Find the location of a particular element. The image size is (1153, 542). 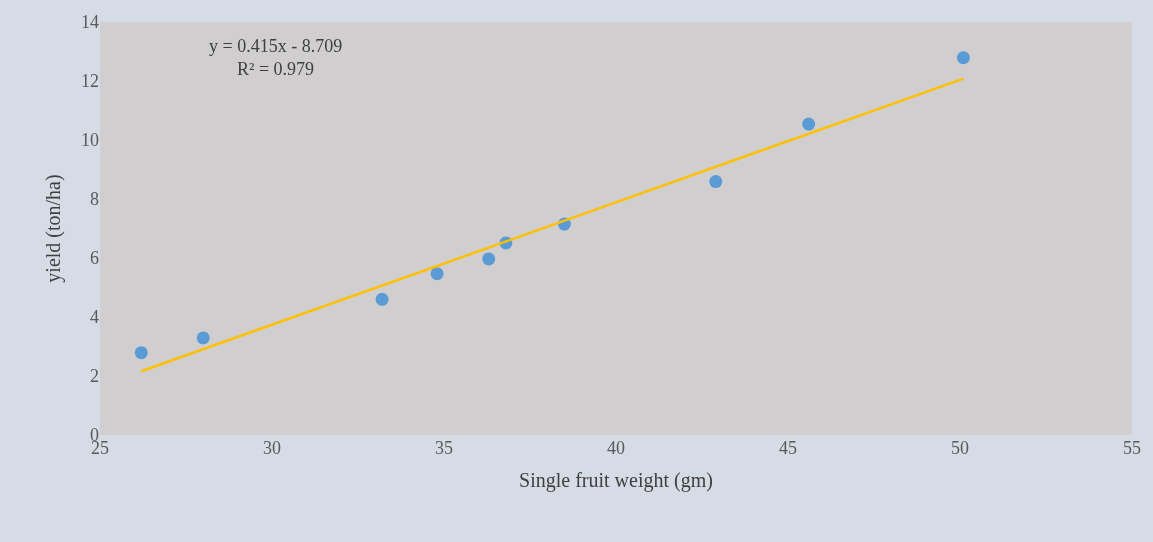

x-axis-title: Single fruit weight (gm) is located at coordinates (616, 480).